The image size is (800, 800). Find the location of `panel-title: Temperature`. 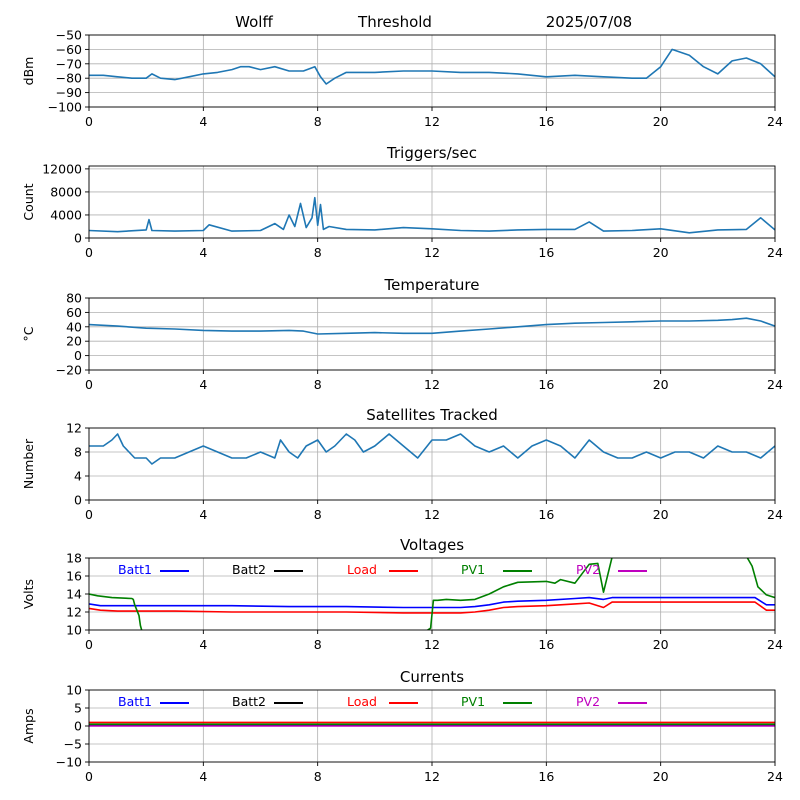

panel-title: Temperature is located at coordinates (431, 285).